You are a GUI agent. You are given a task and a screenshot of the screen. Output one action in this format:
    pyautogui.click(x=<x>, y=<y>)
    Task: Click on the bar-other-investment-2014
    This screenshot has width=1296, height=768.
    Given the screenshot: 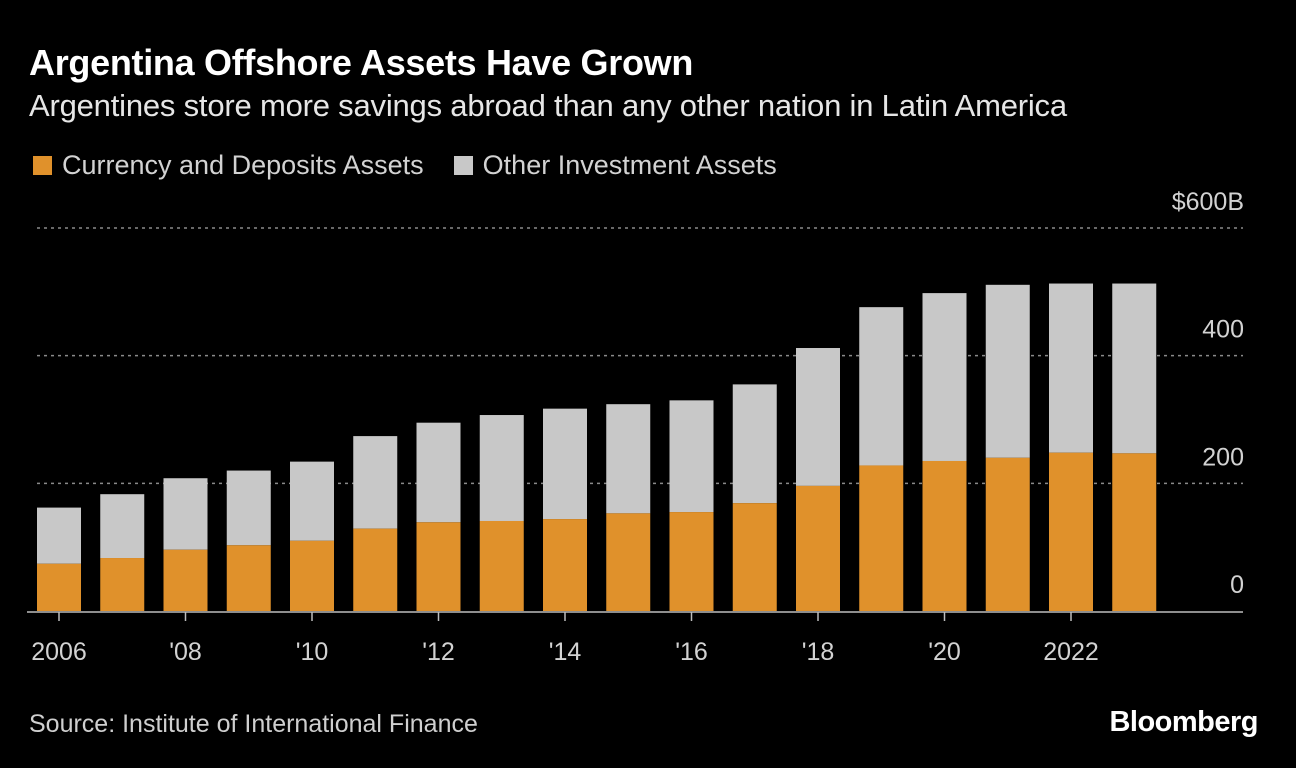 What is the action you would take?
    pyautogui.click(x=565, y=464)
    